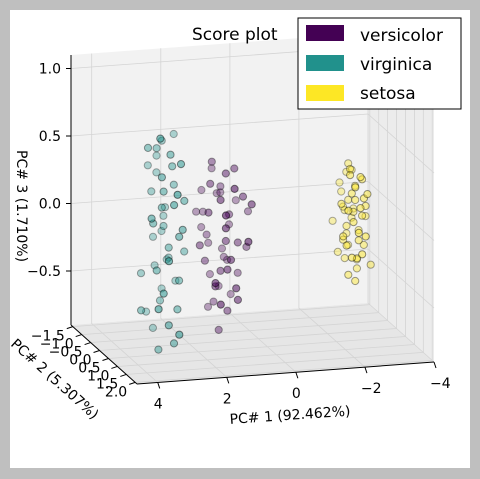 This screenshot has width=480, height=479. I want to click on z-axis-label: PC# 3 (1.710%), so click(21, 206).